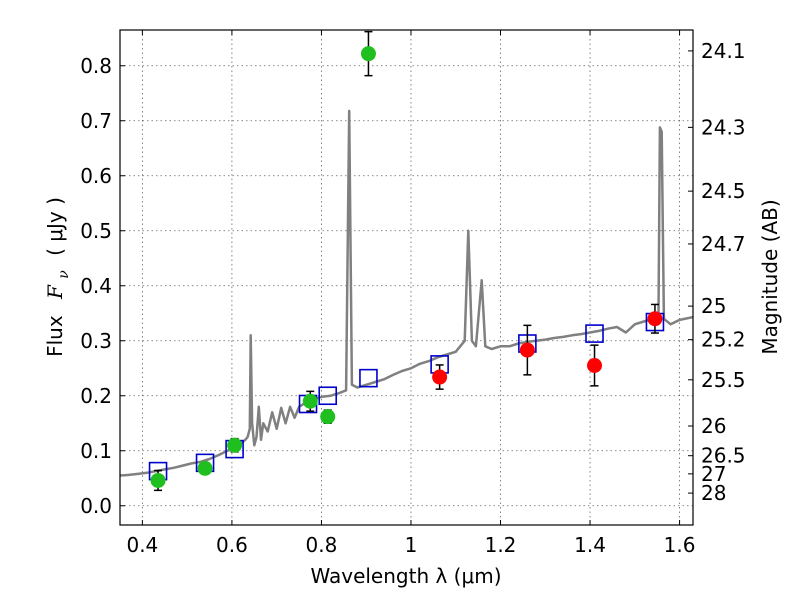  Describe the element at coordinates (96, 451) in the screenshot. I see `y-tick-label: 0.1` at that location.